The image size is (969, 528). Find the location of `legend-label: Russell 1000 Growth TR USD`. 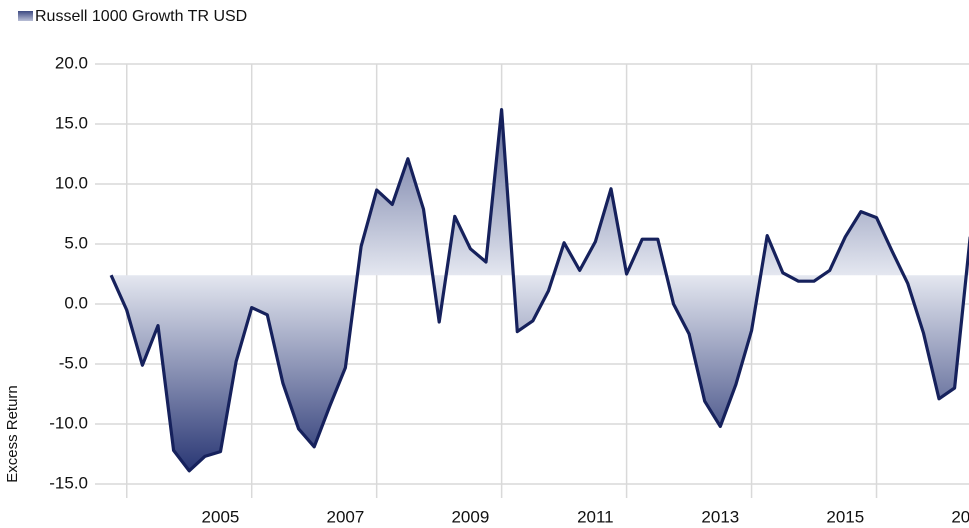

legend-label: Russell 1000 Growth TR USD is located at coordinates (141, 16).